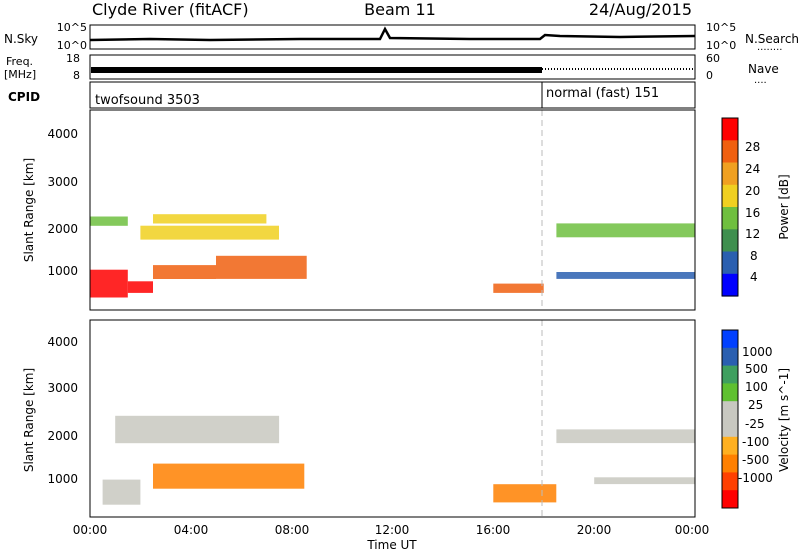  What do you see at coordinates (721, 45) in the screenshot?
I see `noise-right-tick-bottom: 10^0` at bounding box center [721, 45].